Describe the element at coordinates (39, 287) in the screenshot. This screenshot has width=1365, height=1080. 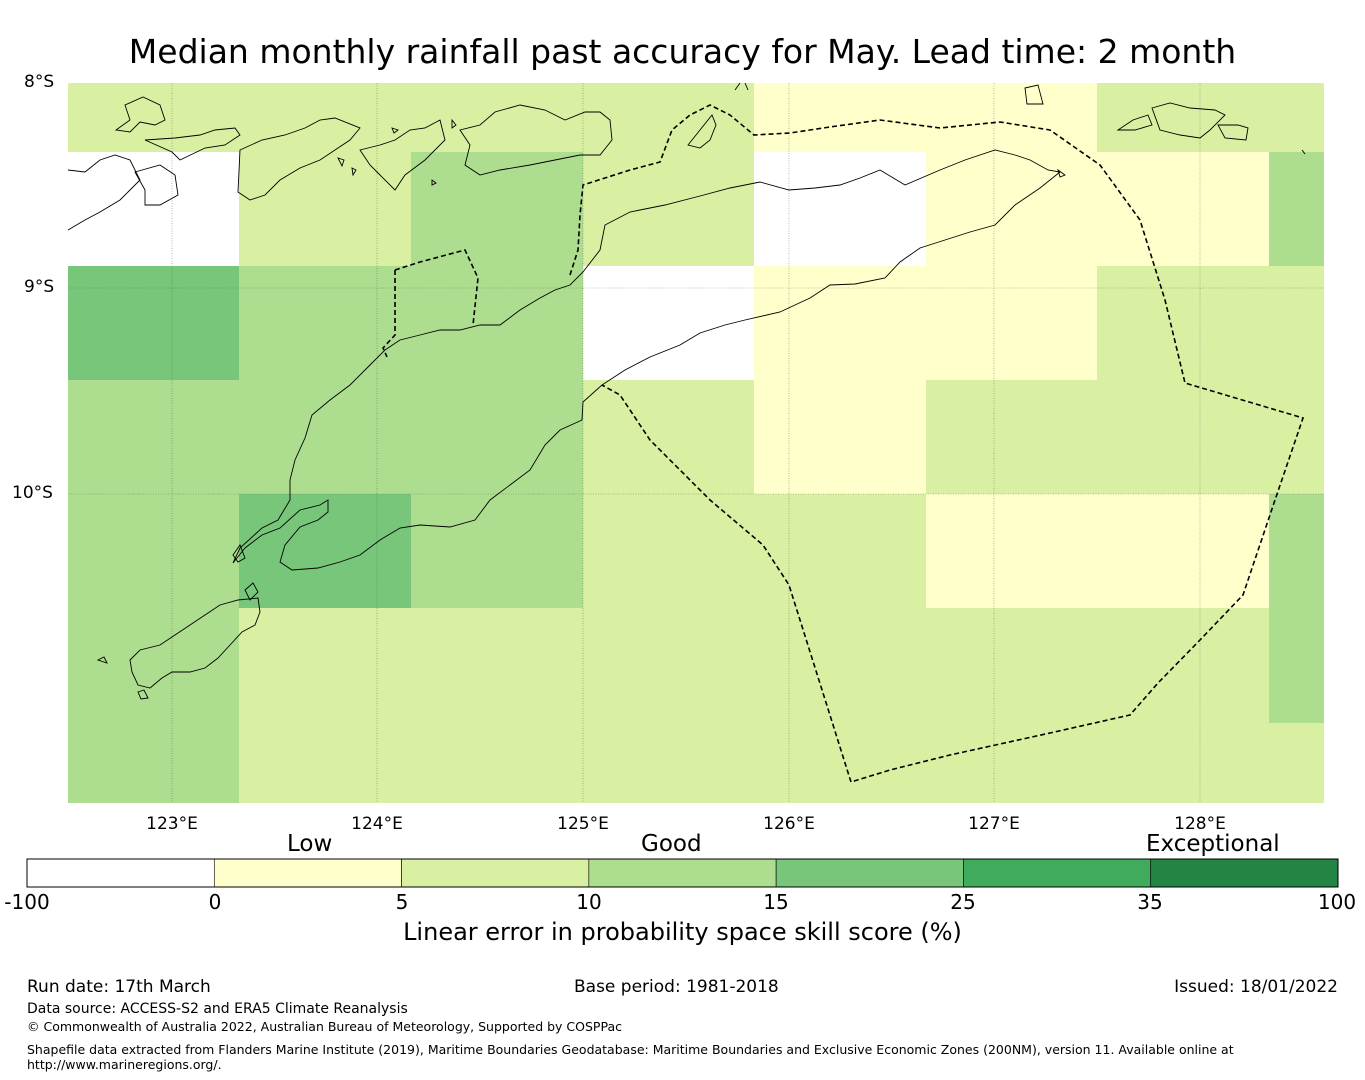
I see `lat-label: 9°S` at that location.